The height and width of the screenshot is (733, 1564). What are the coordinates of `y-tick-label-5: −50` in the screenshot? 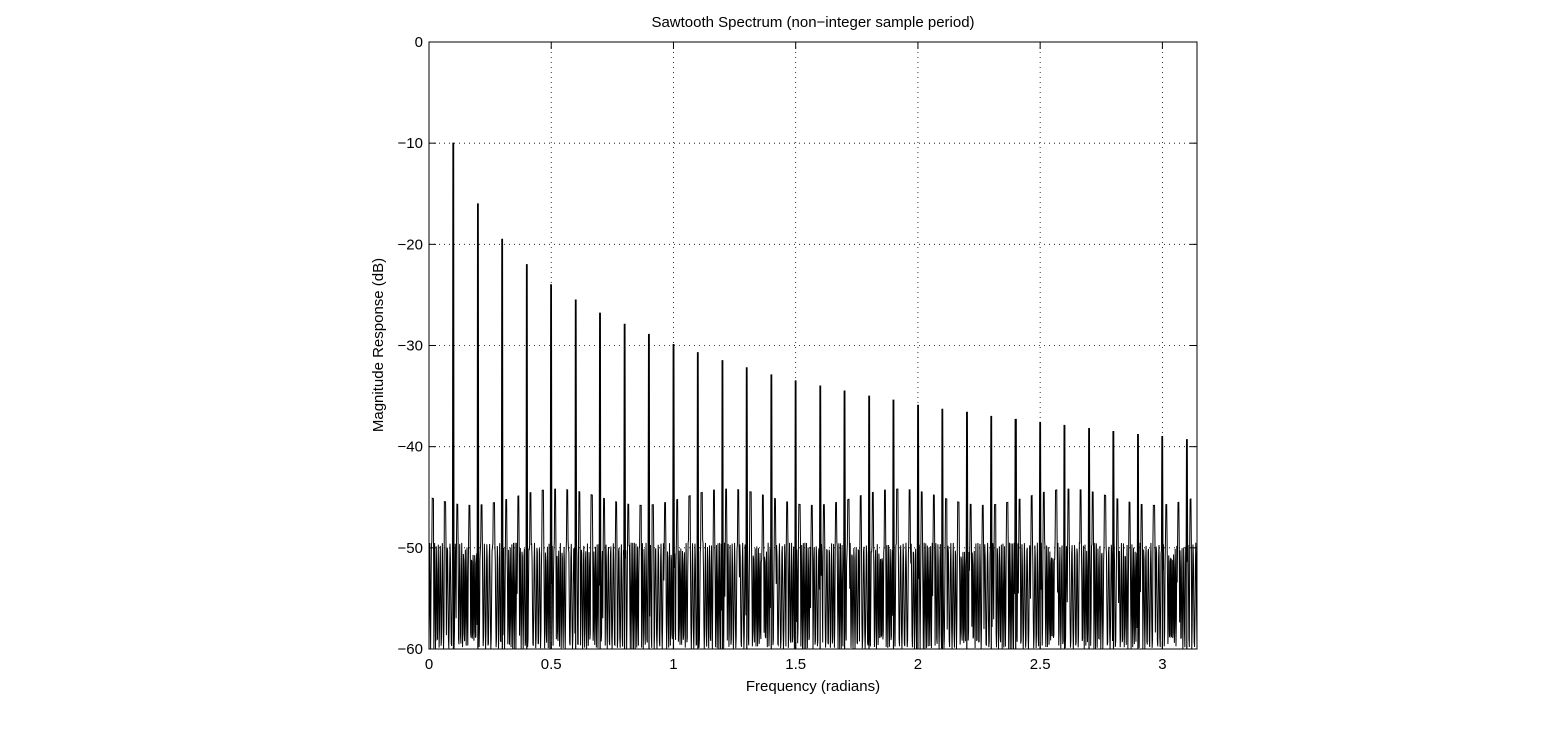 It's located at (410, 548).